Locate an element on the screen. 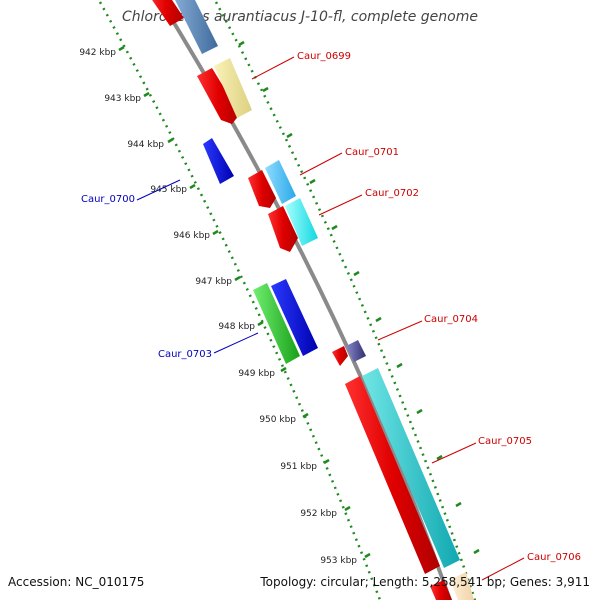 This screenshot has width=600, height=600. tick-label: 953 kbp is located at coordinates (338, 561).